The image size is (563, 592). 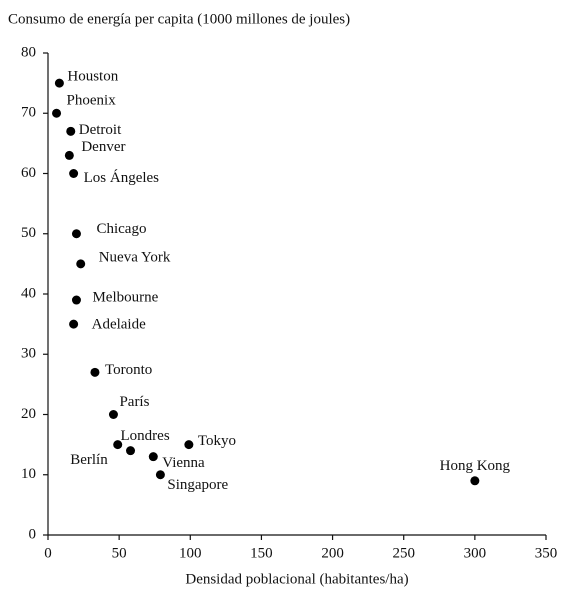 I want to click on point-label: Los Ángeles, so click(x=122, y=177).